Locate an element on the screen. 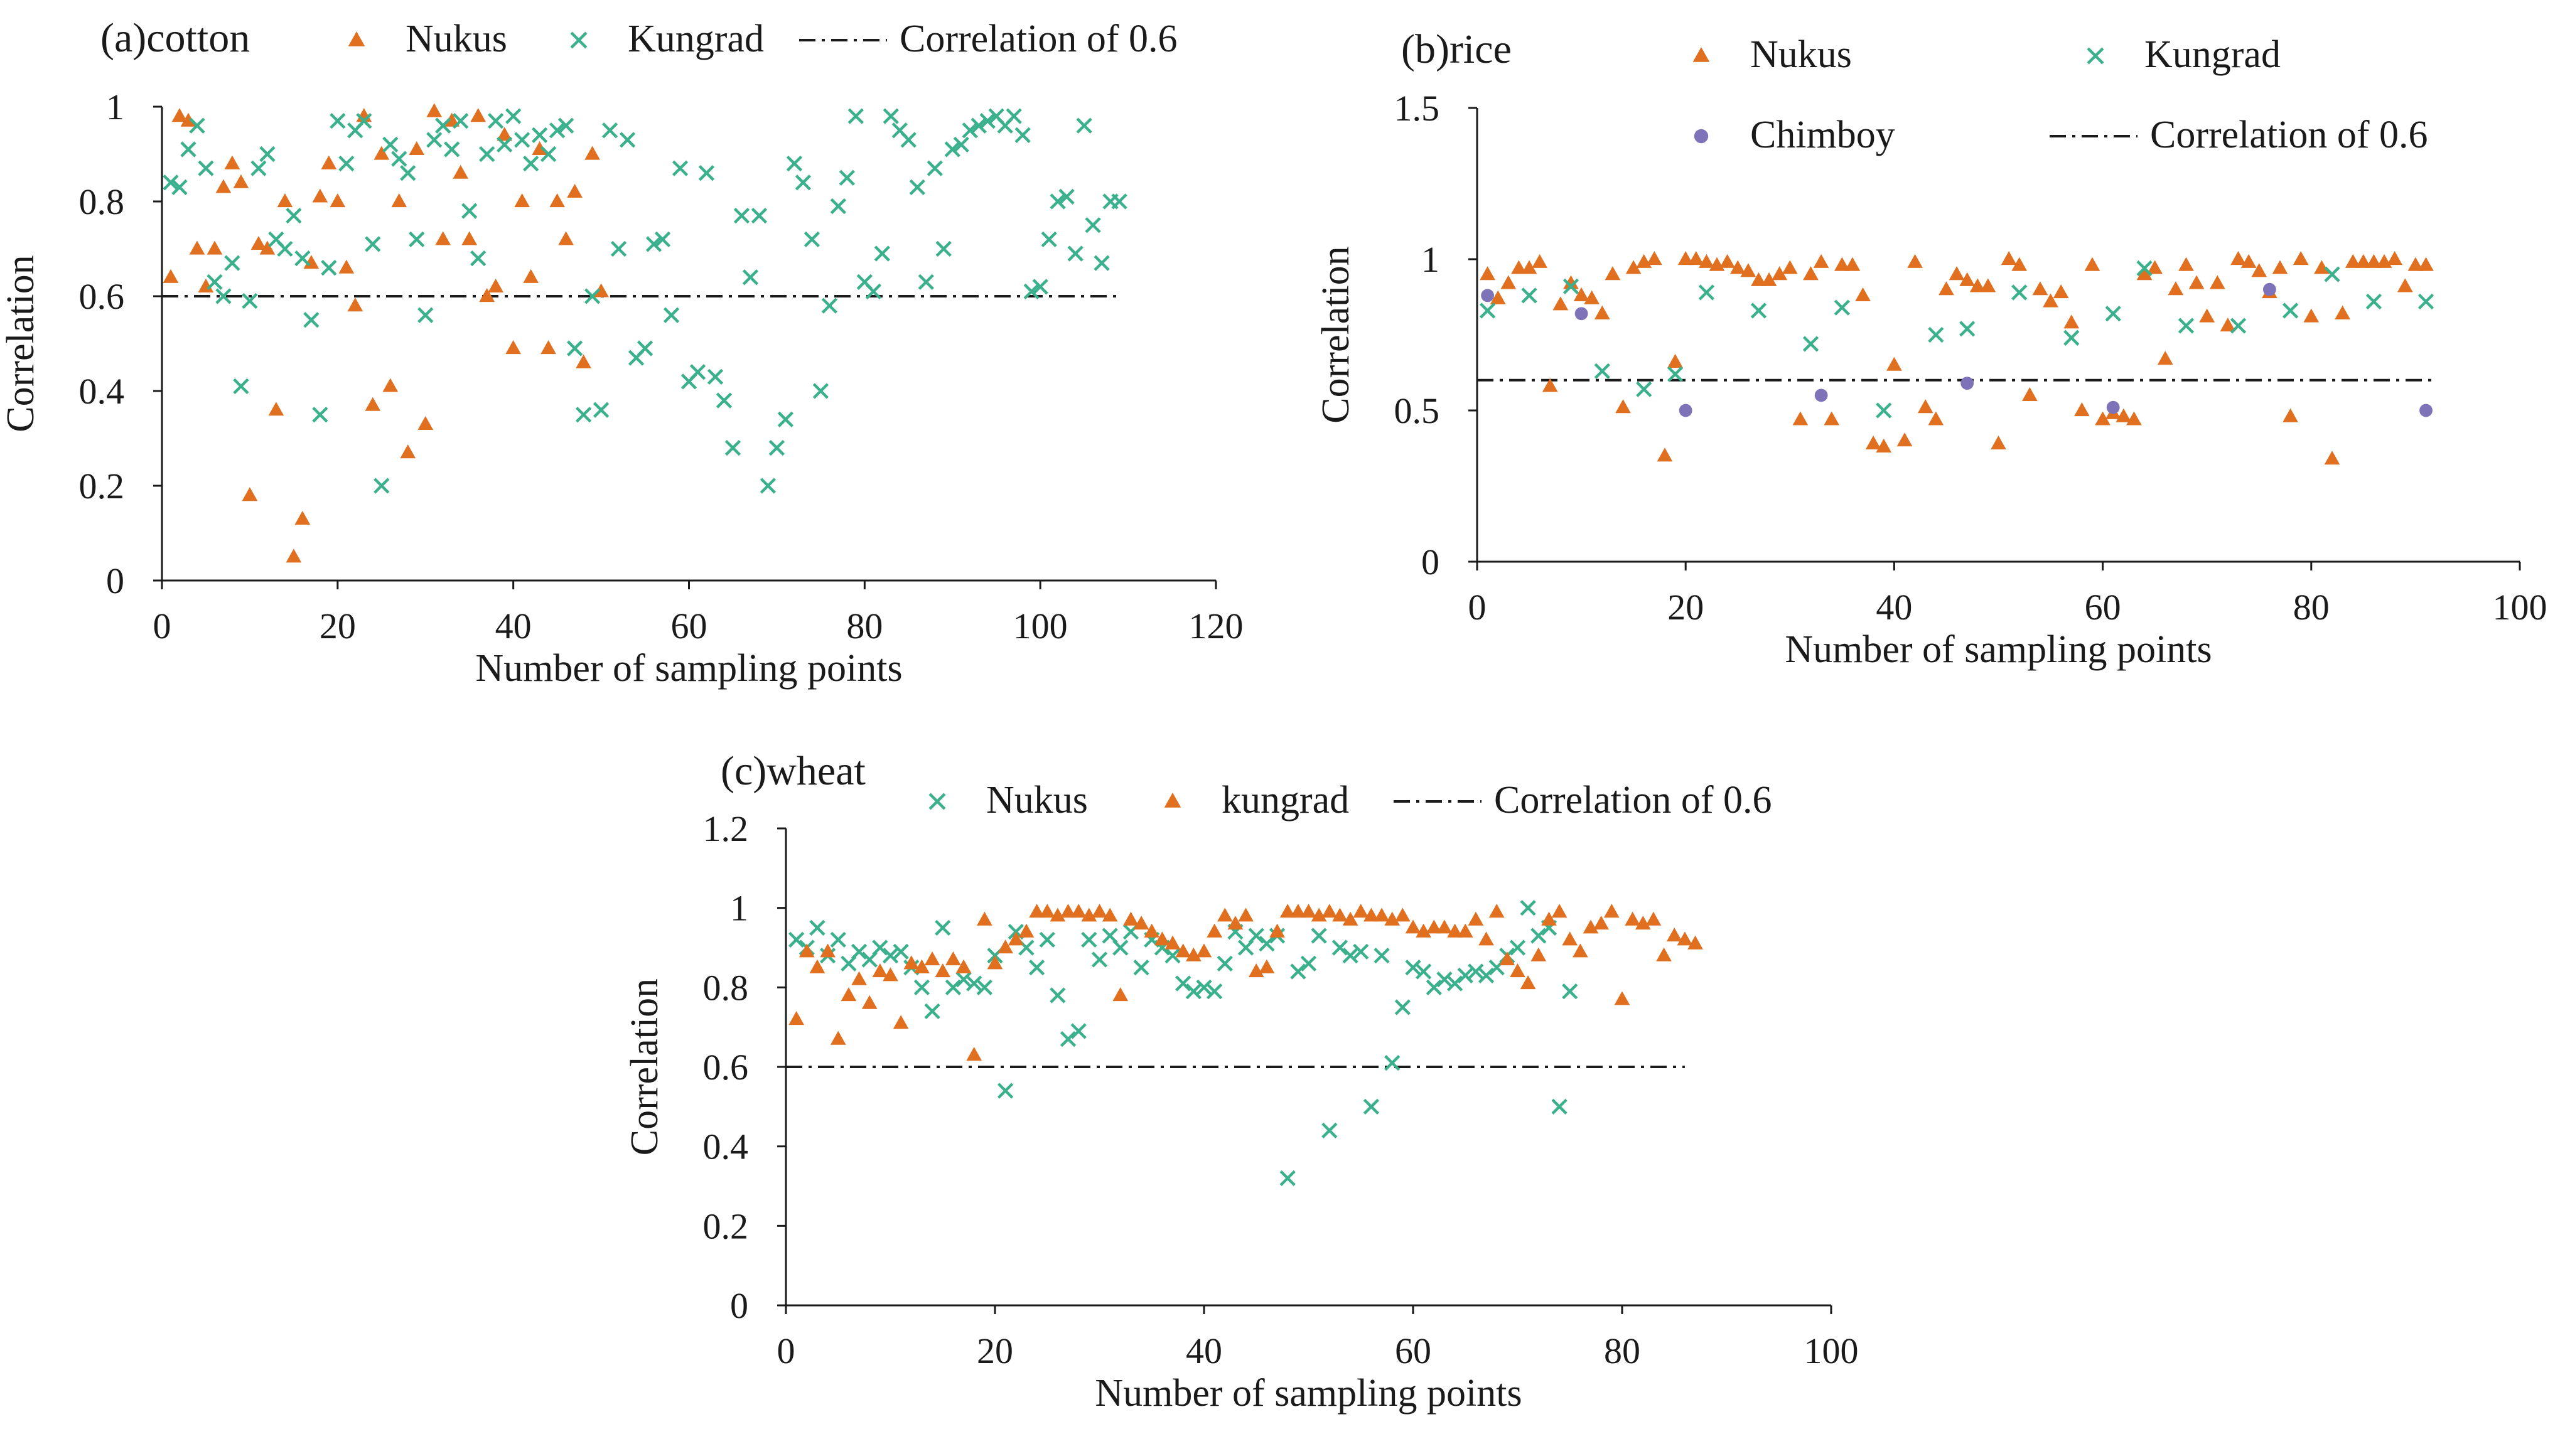  panel-title: (c)wheat is located at coordinates (793, 771).